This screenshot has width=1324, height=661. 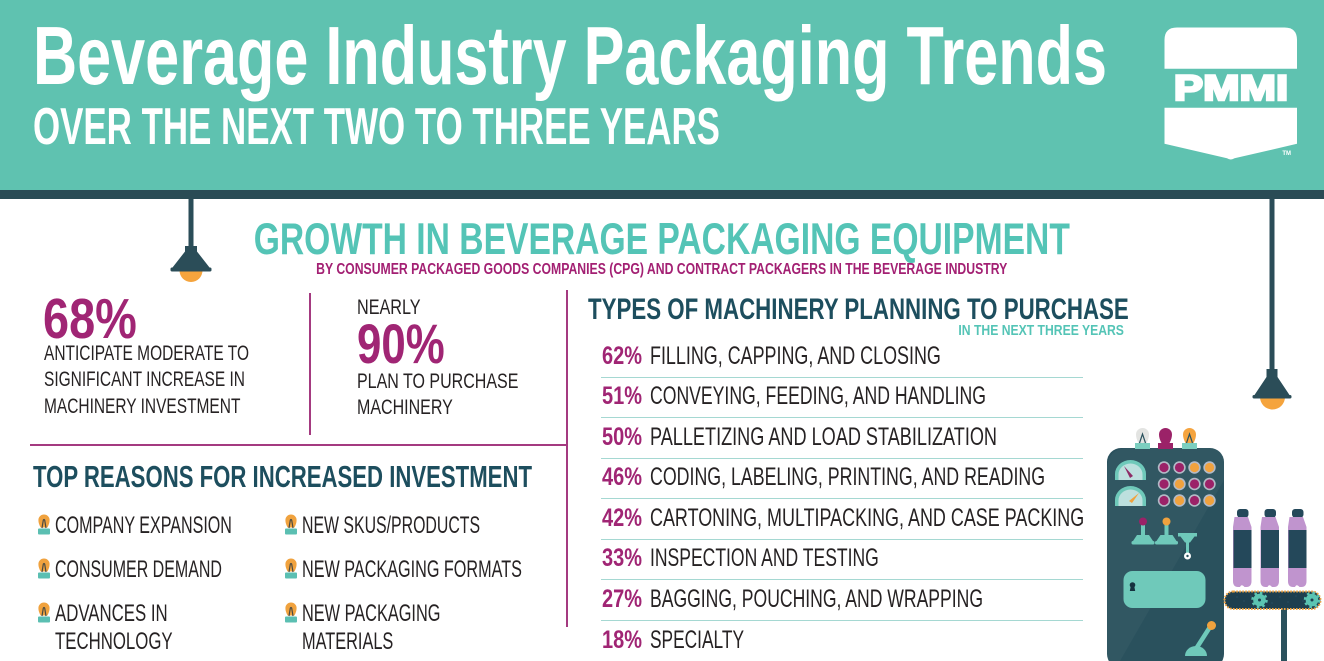 I want to click on svg-text: PMMI, so click(x=1231, y=88).